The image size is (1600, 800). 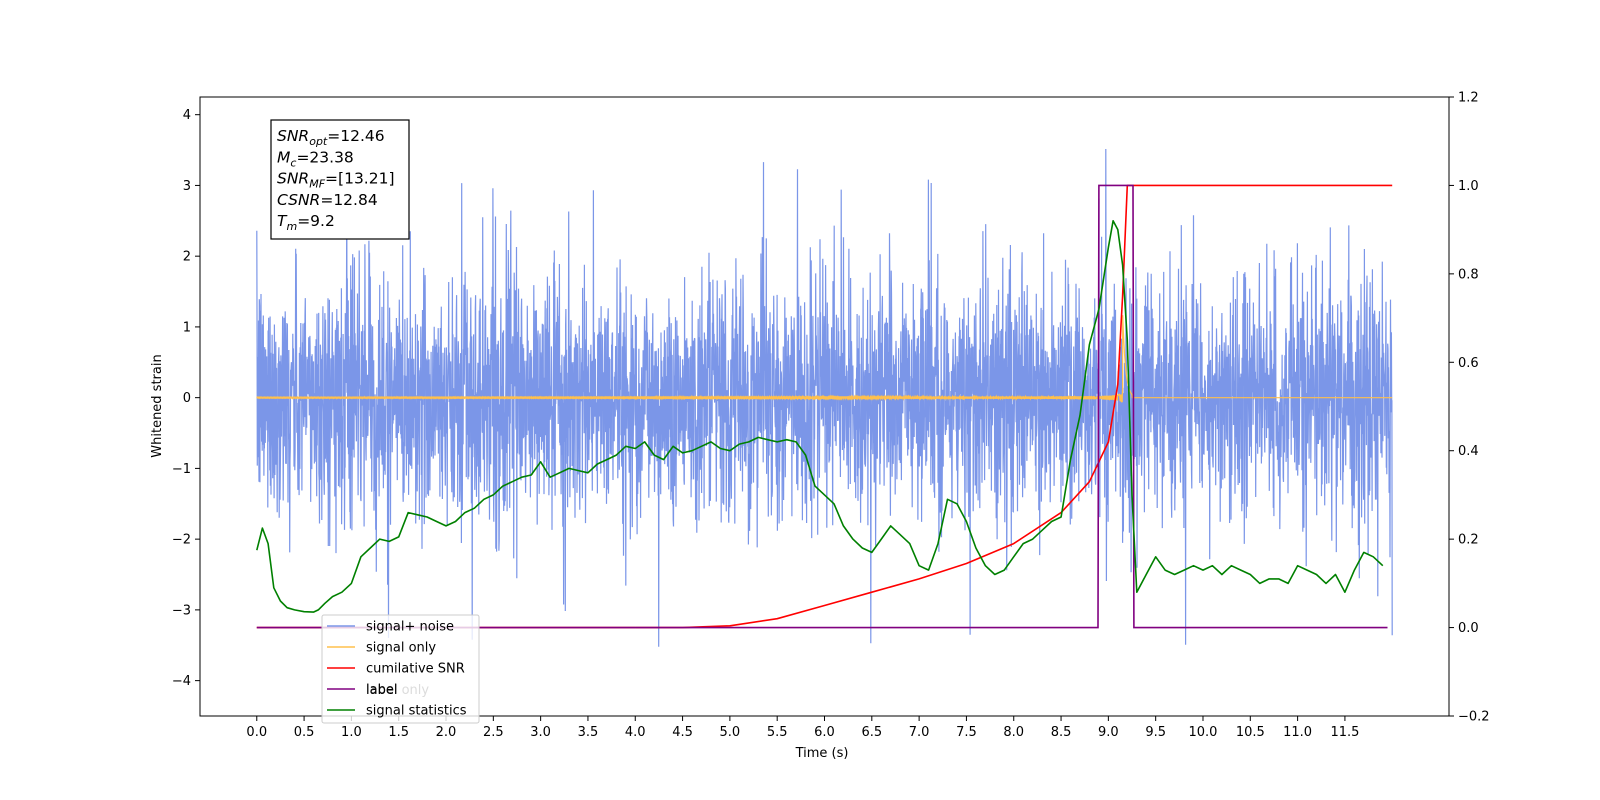 I want to click on annotation-value: =23.38, so click(x=324, y=157).